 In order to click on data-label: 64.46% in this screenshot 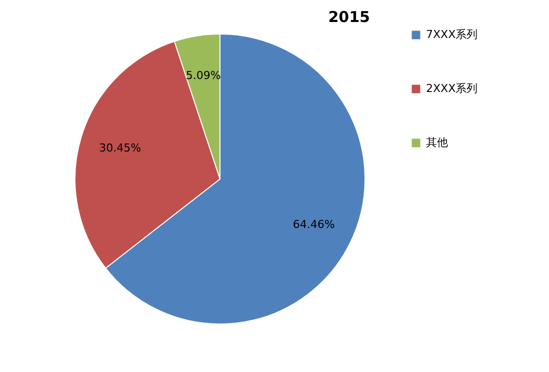, I will do `click(313, 224)`.